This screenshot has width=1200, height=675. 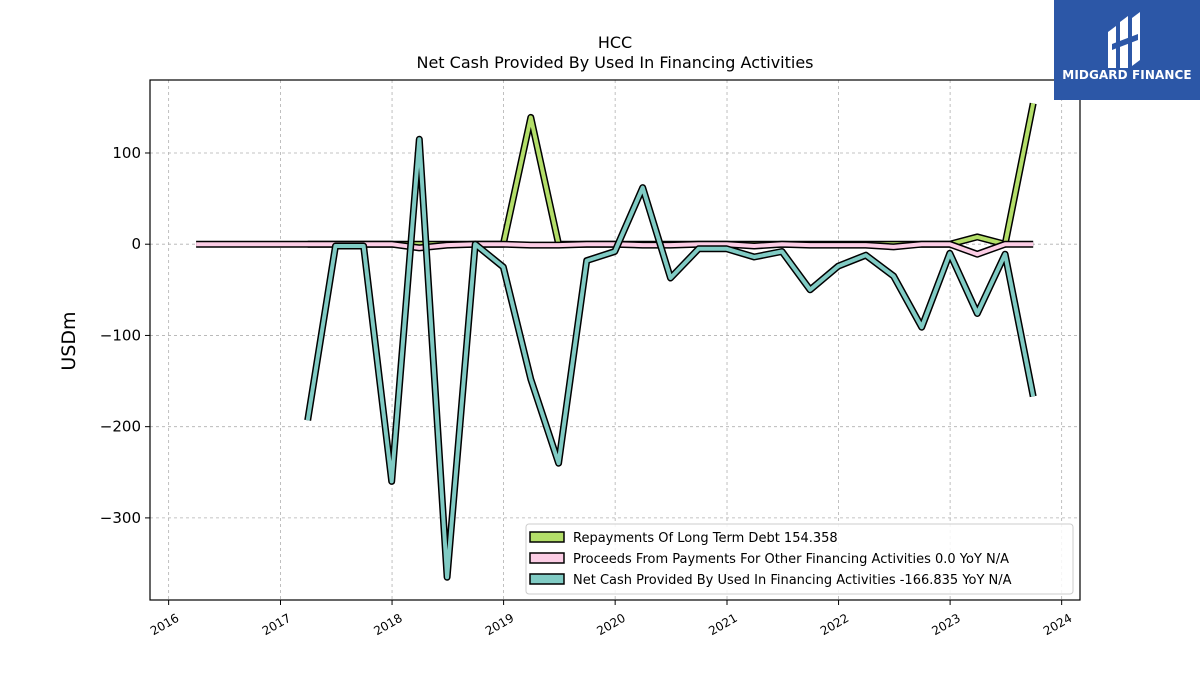 What do you see at coordinates (164, 624) in the screenshot?
I see `x-tick-label: 2016` at bounding box center [164, 624].